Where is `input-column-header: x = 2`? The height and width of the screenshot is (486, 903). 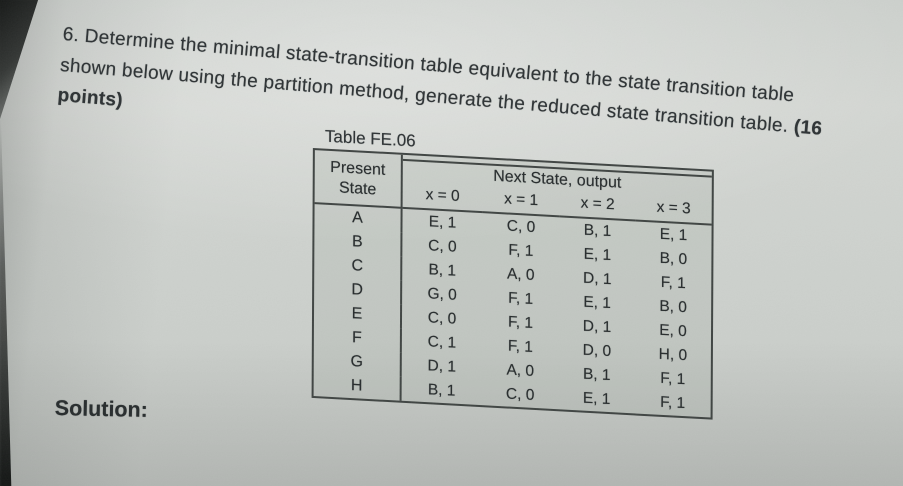 input-column-header: x = 2 is located at coordinates (597, 206).